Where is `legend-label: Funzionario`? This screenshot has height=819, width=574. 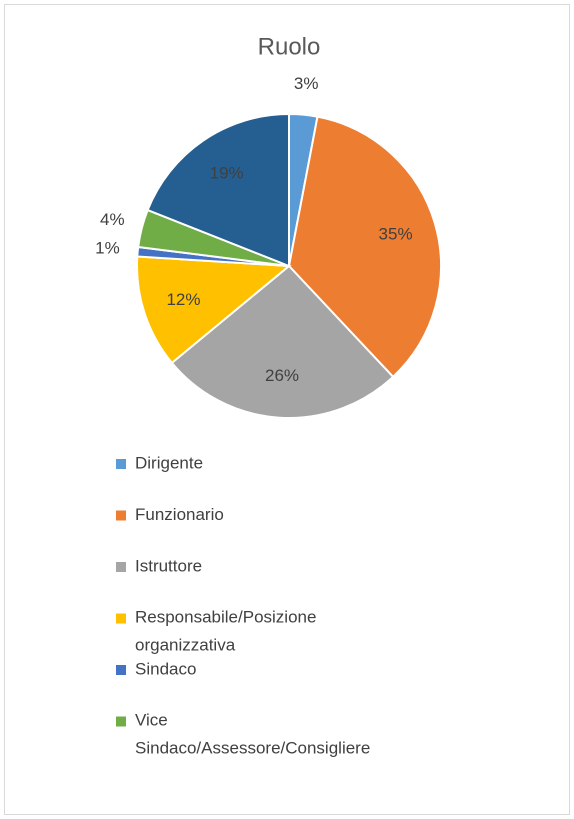 legend-label: Funzionario is located at coordinates (179, 514).